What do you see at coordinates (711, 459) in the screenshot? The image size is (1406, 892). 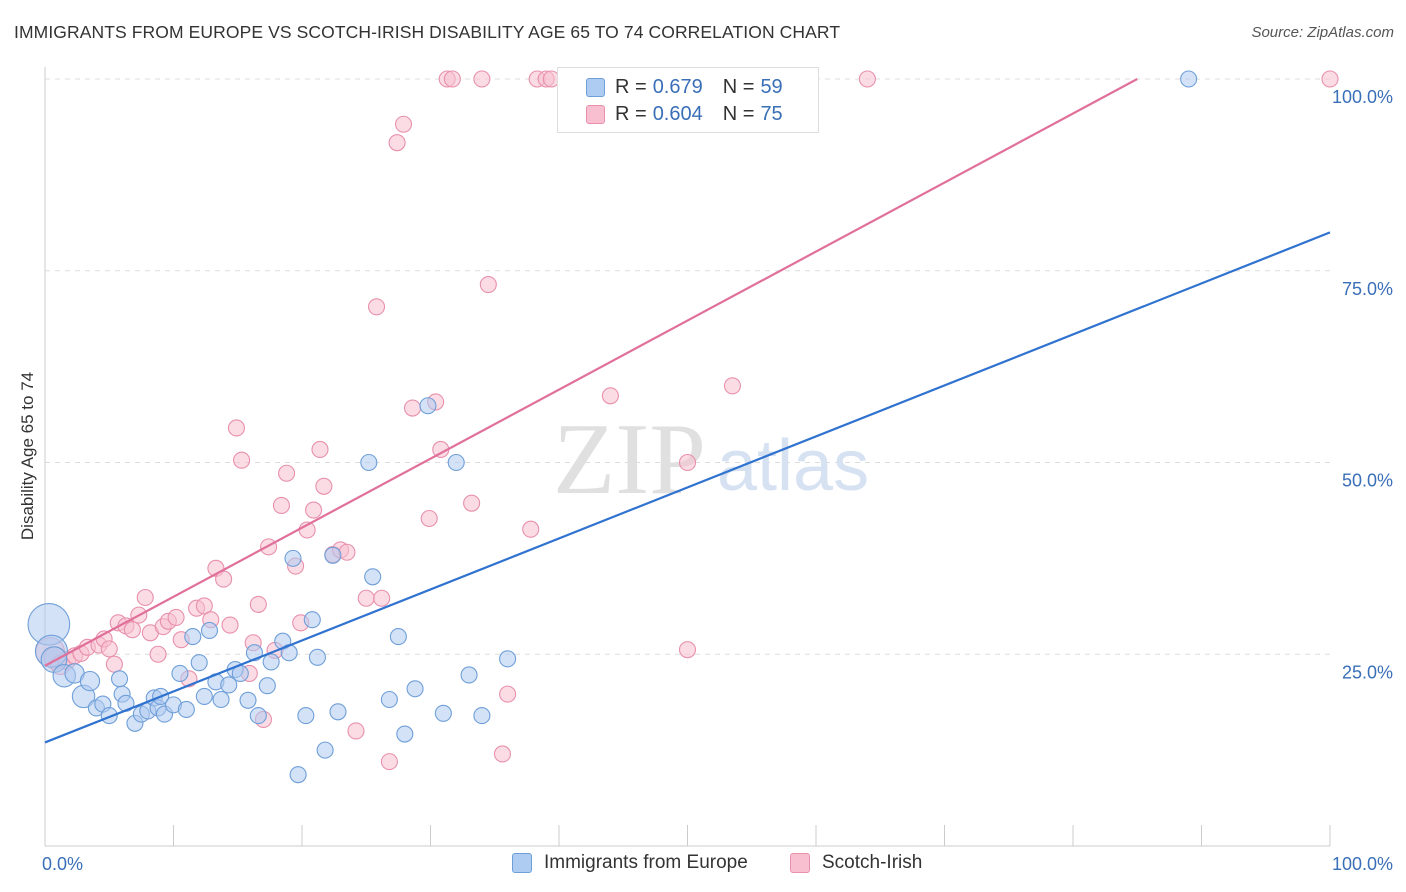 I see `watermark: ZIP atlas` at bounding box center [711, 459].